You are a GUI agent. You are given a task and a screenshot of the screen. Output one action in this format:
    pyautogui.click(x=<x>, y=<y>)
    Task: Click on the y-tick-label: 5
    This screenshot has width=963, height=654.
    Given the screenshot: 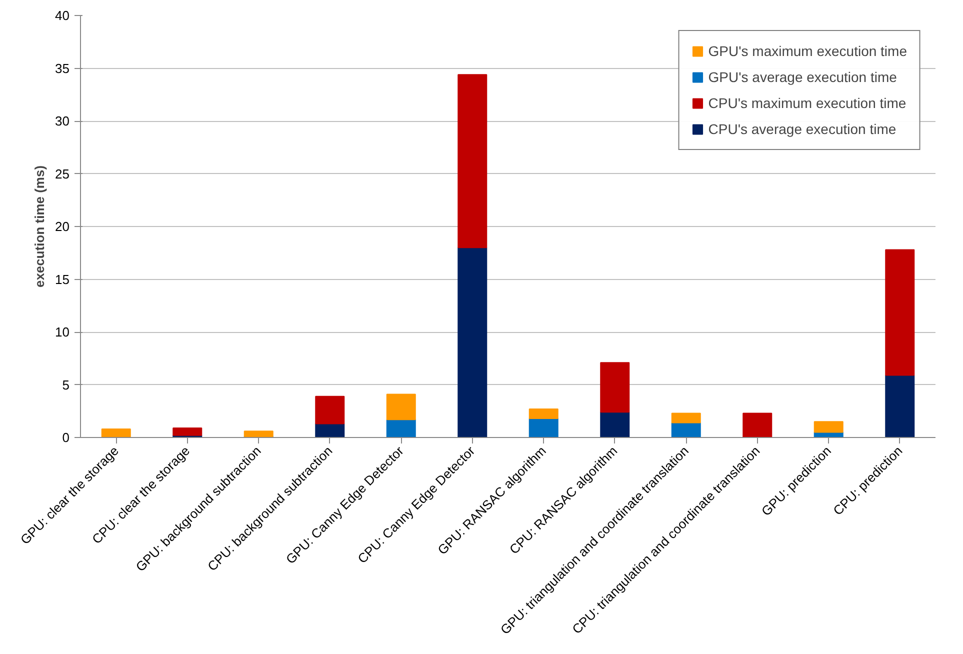 What is the action you would take?
    pyautogui.click(x=66, y=384)
    